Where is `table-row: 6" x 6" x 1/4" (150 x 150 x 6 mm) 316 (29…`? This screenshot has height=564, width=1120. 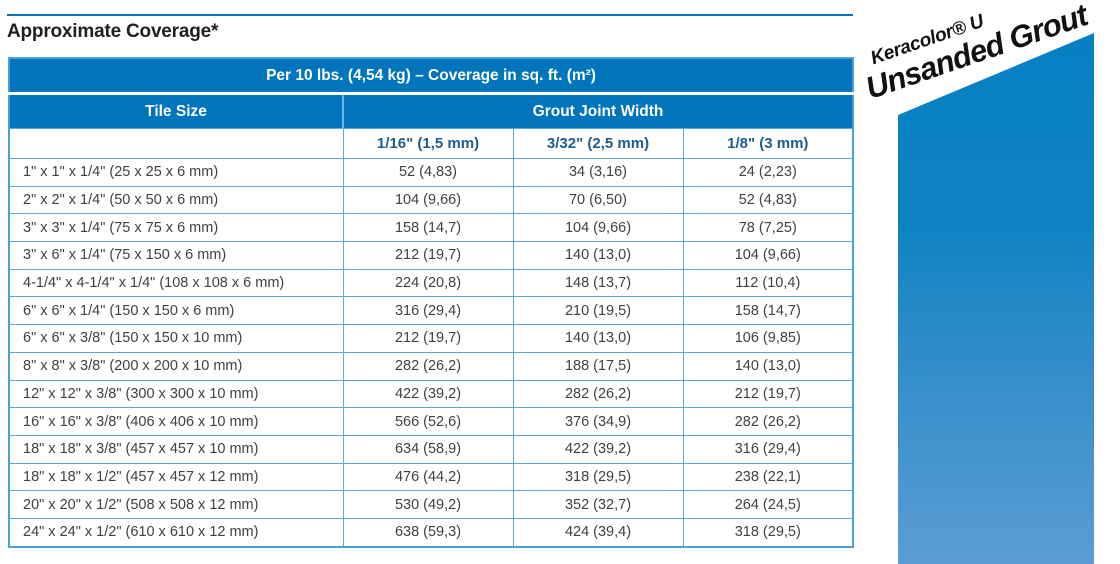 table-row: 6" x 6" x 1/4" (150 x 150 x 6 mm) 316 (29… is located at coordinates (431, 311).